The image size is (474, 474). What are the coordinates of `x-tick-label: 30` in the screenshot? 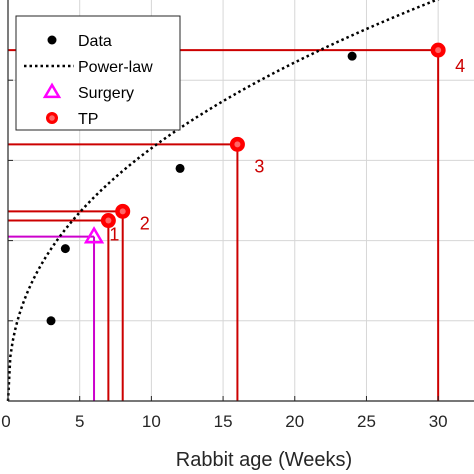 It's located at (438, 421).